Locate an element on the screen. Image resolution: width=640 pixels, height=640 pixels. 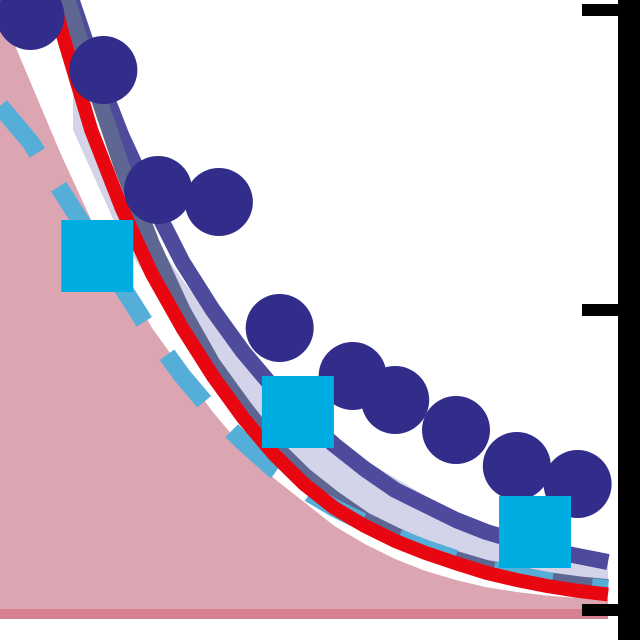
right-axis-spine is located at coordinates (629, 320).